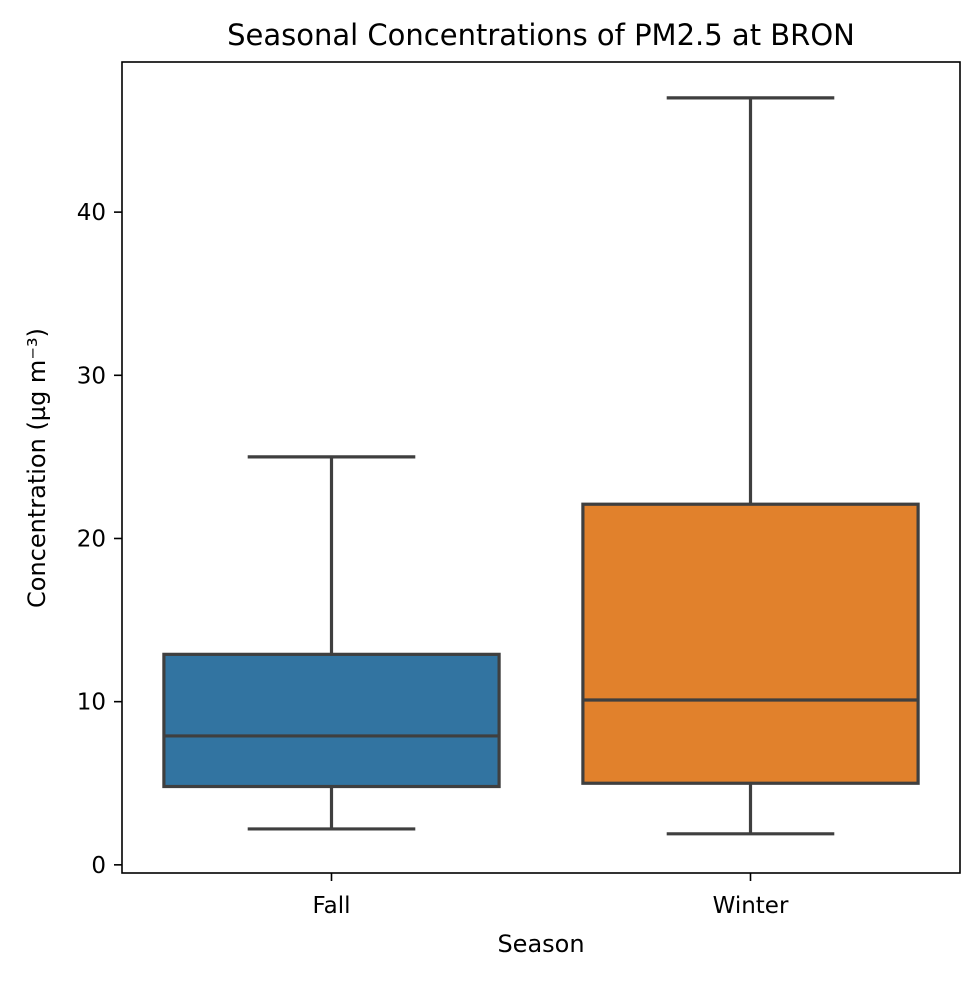 Image resolution: width=980 pixels, height=985 pixels. I want to click on x-axis-label: Season, so click(540, 944).